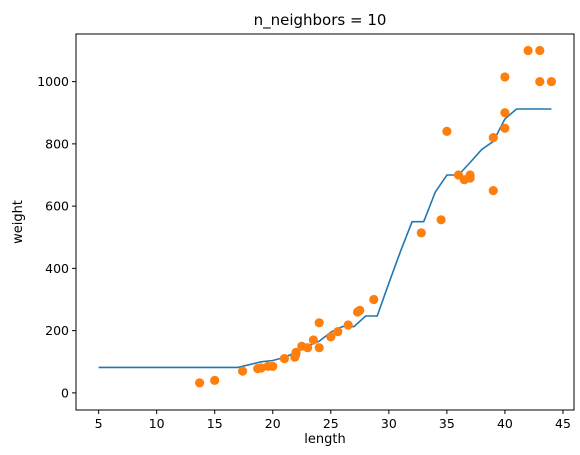 This screenshot has width=580, height=455. Describe the element at coordinates (215, 423) in the screenshot. I see `x-tick-label: 15` at that location.